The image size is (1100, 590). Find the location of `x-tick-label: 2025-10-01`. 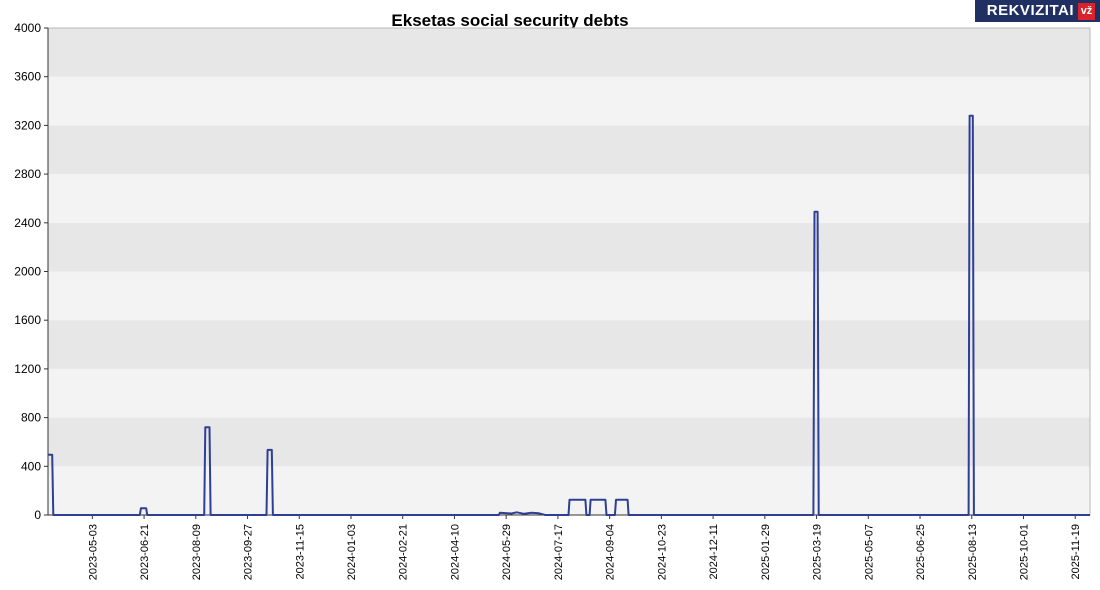

x-tick-label: 2025-10-01 is located at coordinates (1024, 552).